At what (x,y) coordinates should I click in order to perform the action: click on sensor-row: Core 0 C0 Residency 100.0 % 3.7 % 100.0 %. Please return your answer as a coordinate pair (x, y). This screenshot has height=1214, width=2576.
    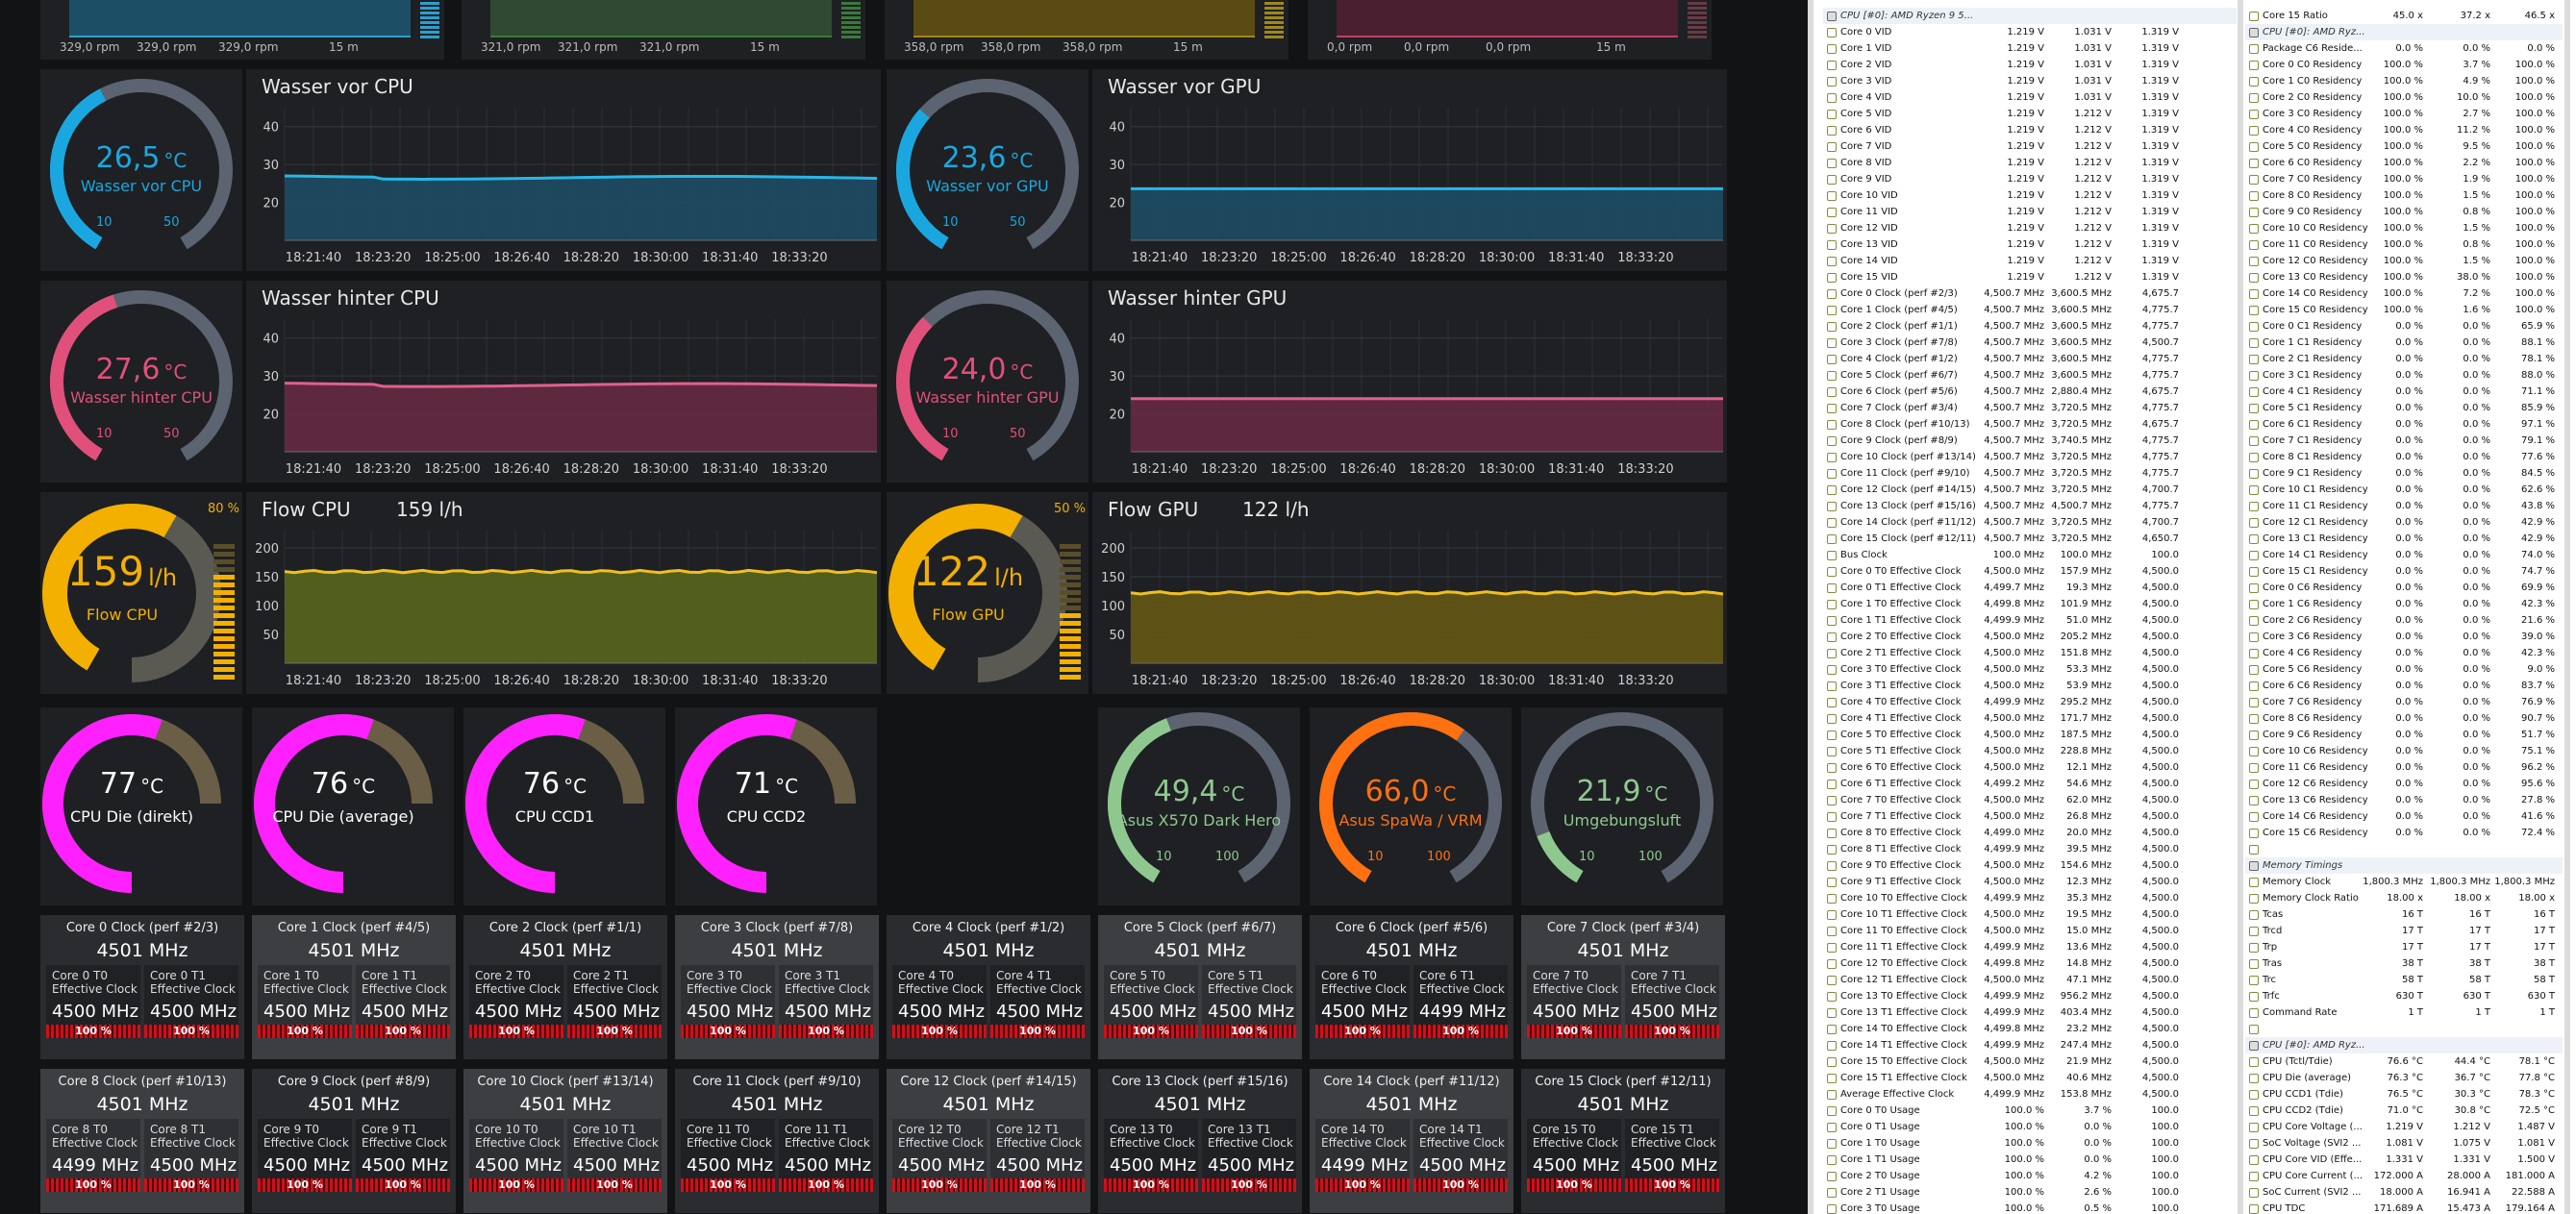
    Looking at the image, I should click on (2404, 65).